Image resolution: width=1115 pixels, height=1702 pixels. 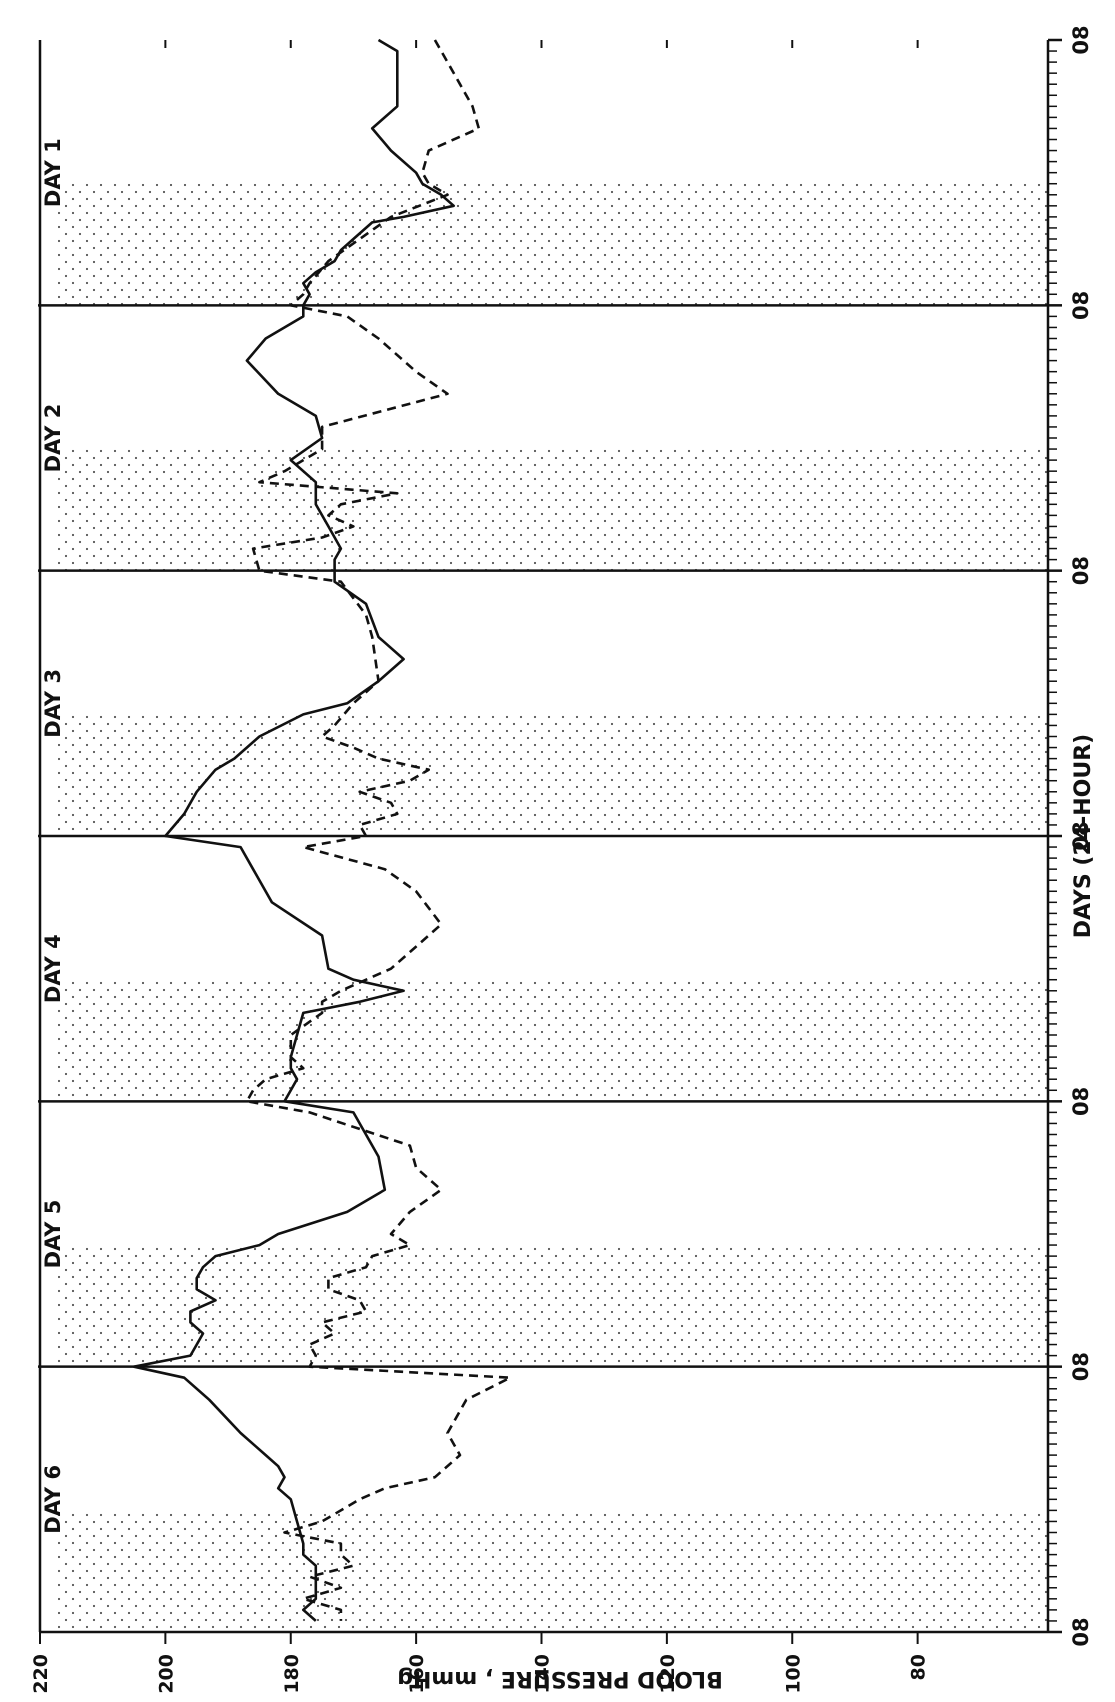 I want to click on bp-tick-label: 100, so click(x=793, y=1674).